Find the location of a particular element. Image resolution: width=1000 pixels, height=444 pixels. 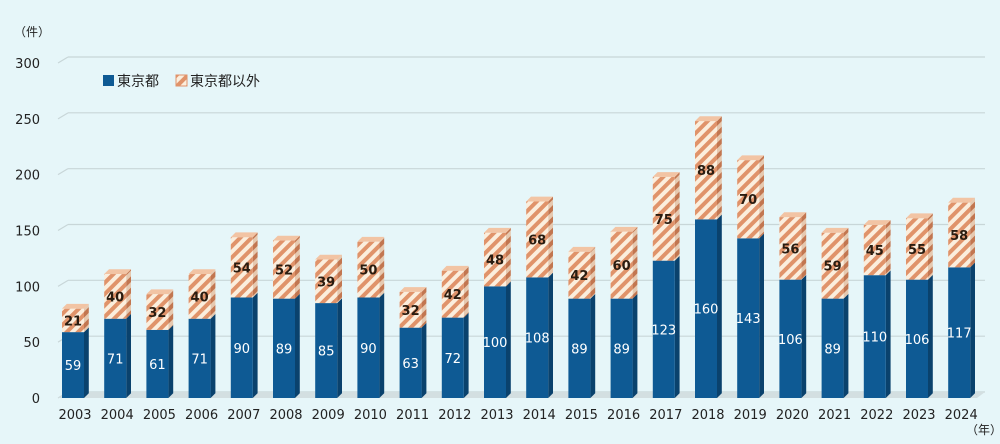

y-tick-label: 300 is located at coordinates (27, 64).